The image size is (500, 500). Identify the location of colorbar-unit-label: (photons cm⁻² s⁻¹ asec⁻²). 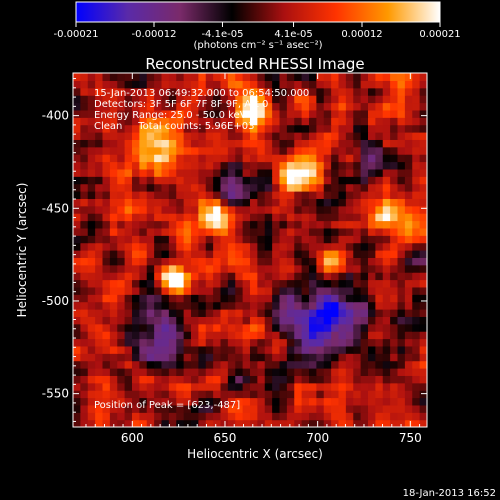
(257, 45).